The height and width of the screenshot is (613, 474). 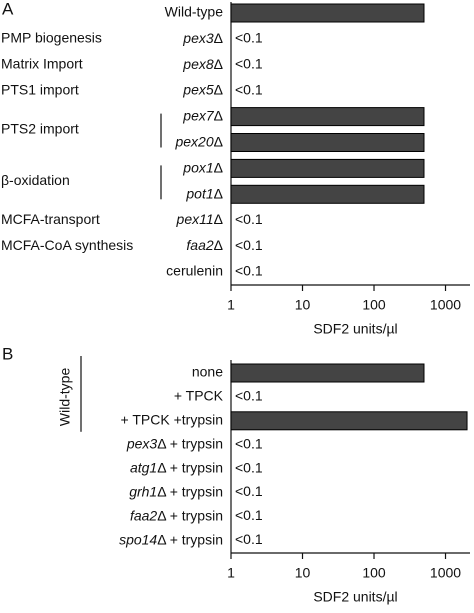 What do you see at coordinates (204, 245) in the screenshot?
I see `category-label: faa2Δ` at bounding box center [204, 245].